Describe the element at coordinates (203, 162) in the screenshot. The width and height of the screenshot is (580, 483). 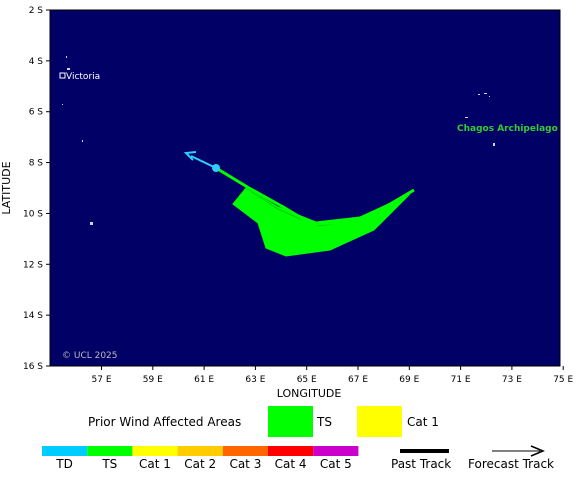
I see `forecast-track-line` at that location.